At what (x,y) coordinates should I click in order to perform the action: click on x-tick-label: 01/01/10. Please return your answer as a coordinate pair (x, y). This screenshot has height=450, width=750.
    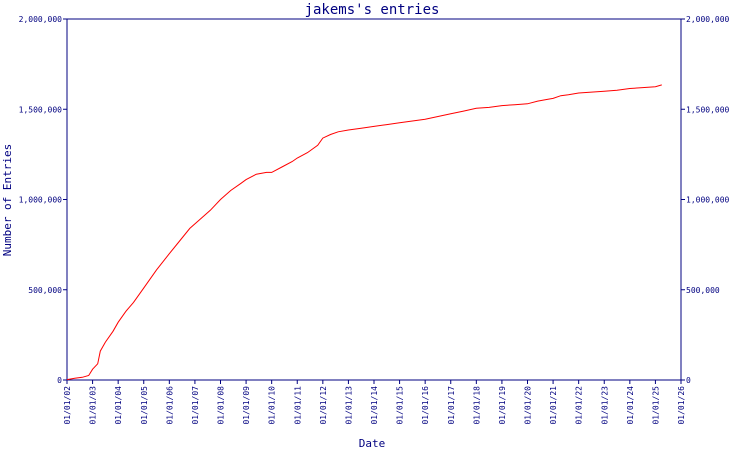
    Looking at the image, I should click on (272, 405).